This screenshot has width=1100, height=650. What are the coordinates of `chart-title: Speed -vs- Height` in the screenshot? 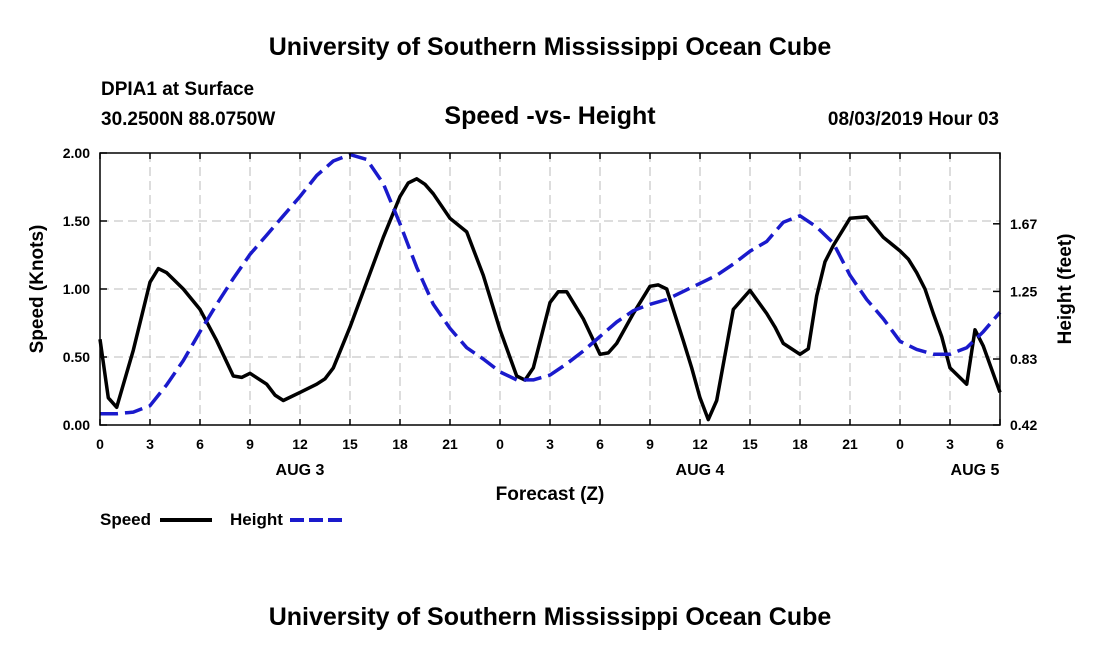 It's located at (550, 116).